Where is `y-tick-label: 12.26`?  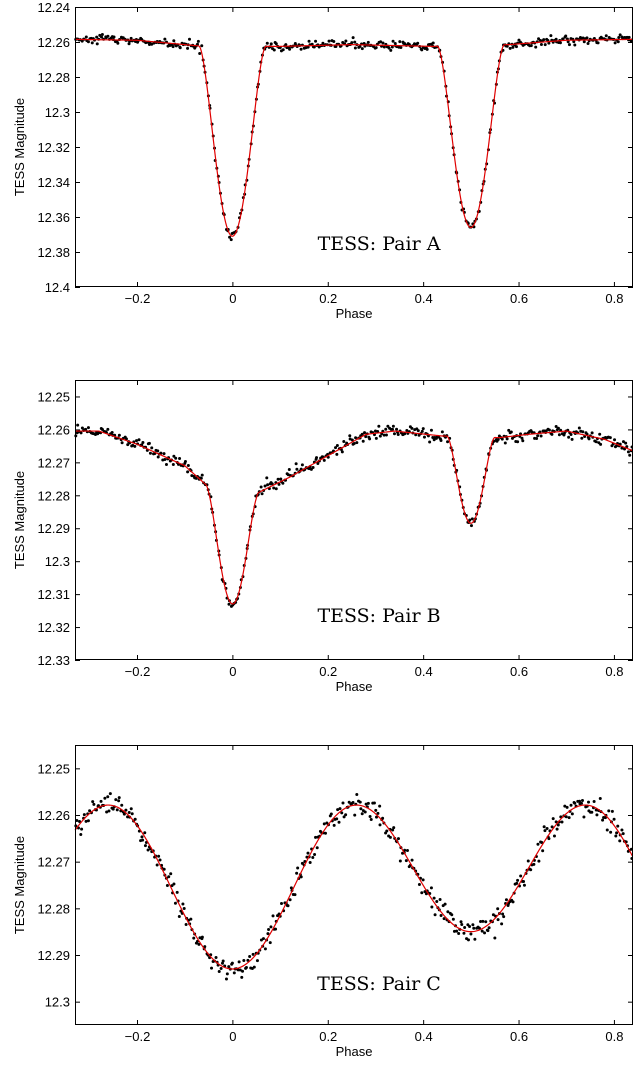
y-tick-label: 12.26 is located at coordinates (53, 42).